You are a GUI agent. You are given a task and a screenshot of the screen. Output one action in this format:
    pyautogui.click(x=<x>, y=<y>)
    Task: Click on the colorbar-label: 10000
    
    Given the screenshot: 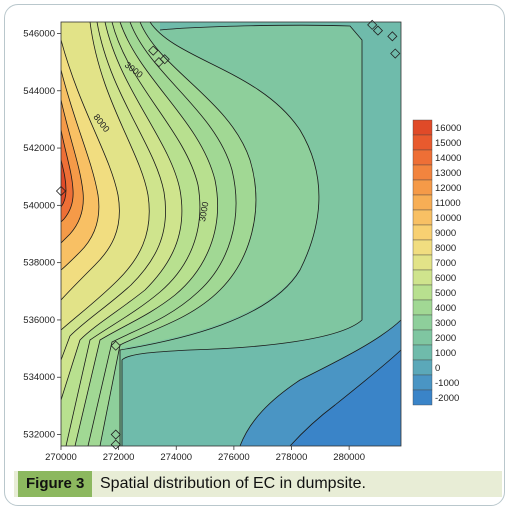 What is the action you would take?
    pyautogui.click(x=448, y=218)
    